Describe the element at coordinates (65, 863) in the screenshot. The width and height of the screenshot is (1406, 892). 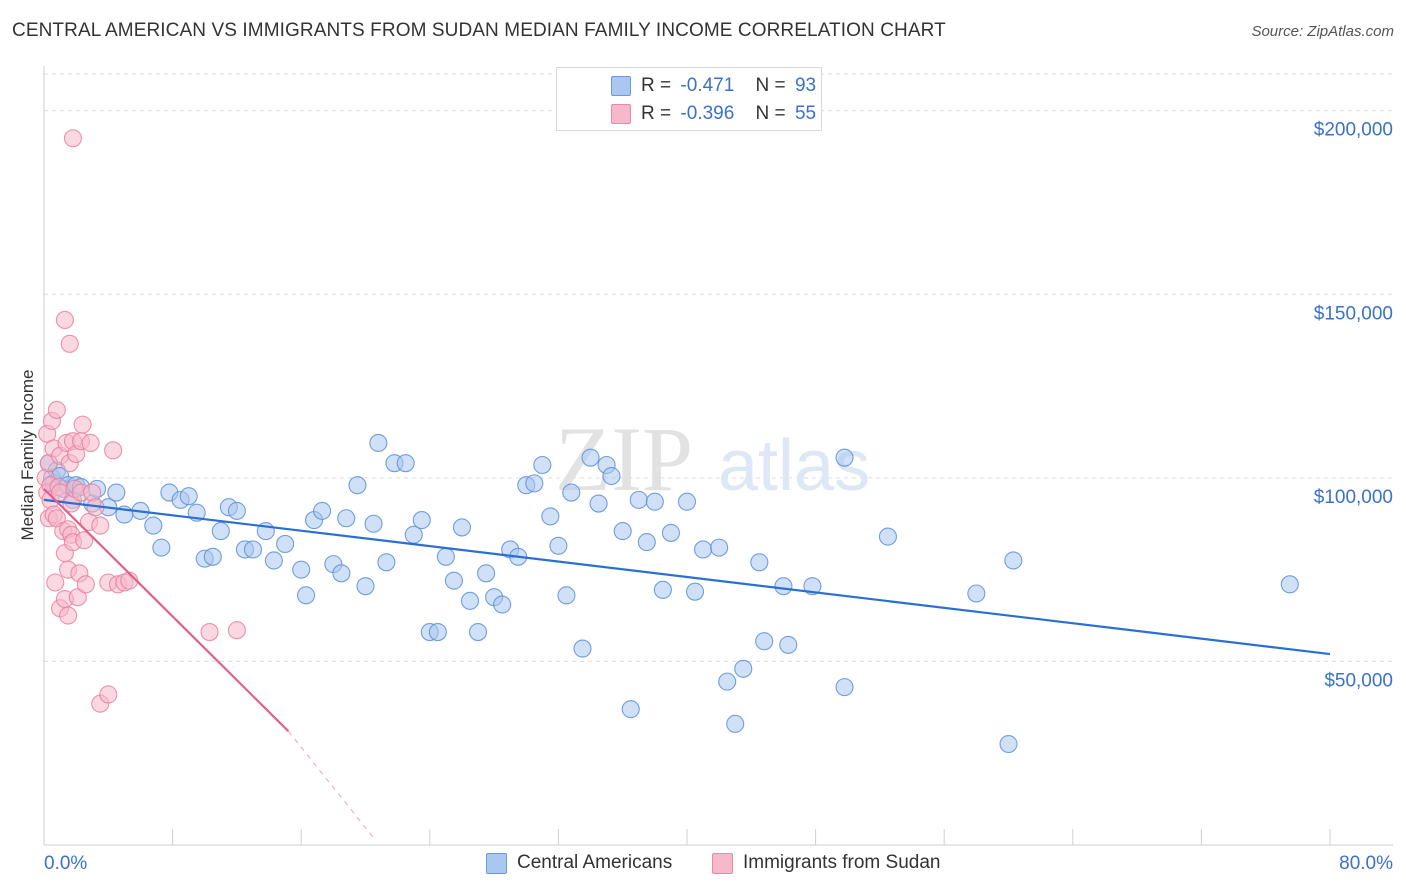
I see `x-tick-label: 0.0%` at that location.